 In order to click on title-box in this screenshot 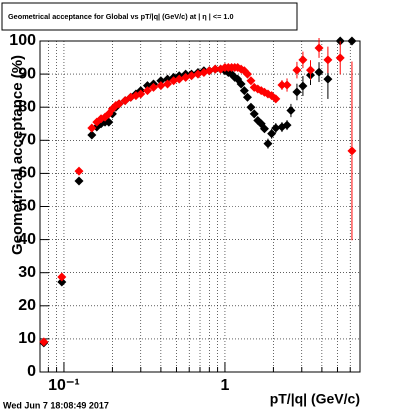, I will do `click(149, 16)`.